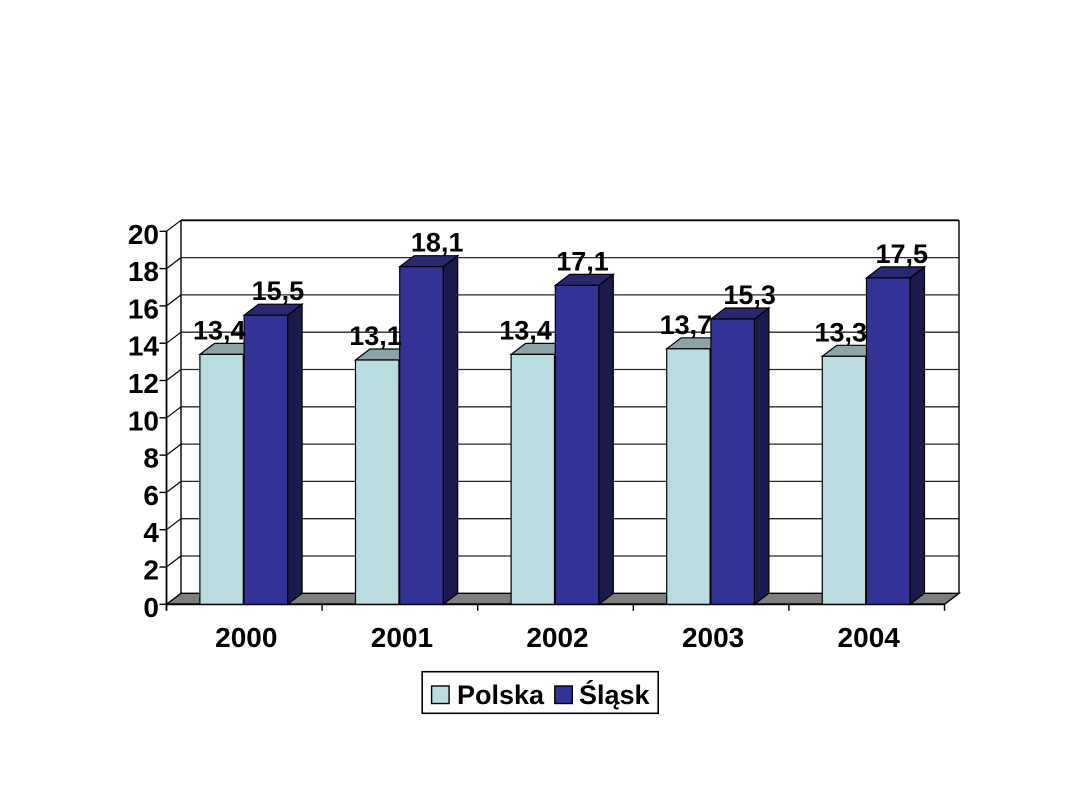  What do you see at coordinates (143, 383) in the screenshot?
I see `svg-text: 12` at bounding box center [143, 383].